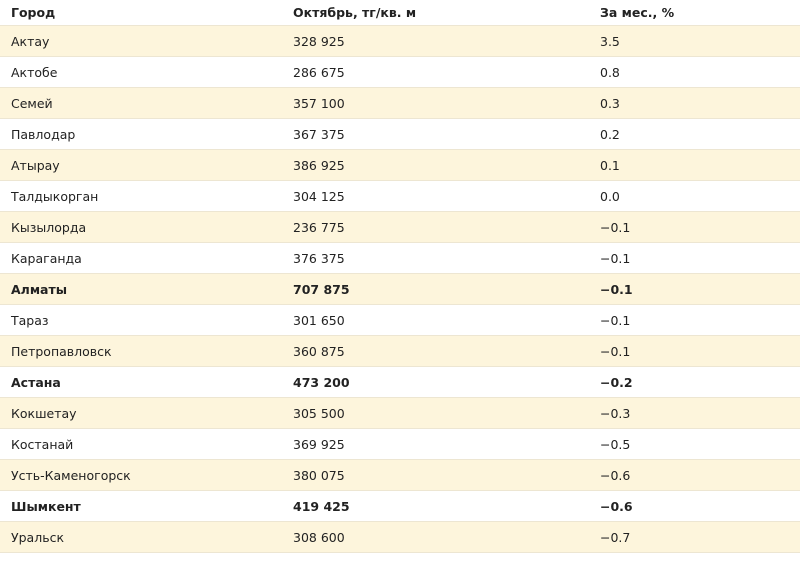 This screenshot has width=800, height=561. I want to click on table-header: Город Октябрь, тг/кв. м За мес., %, so click(400, 13).